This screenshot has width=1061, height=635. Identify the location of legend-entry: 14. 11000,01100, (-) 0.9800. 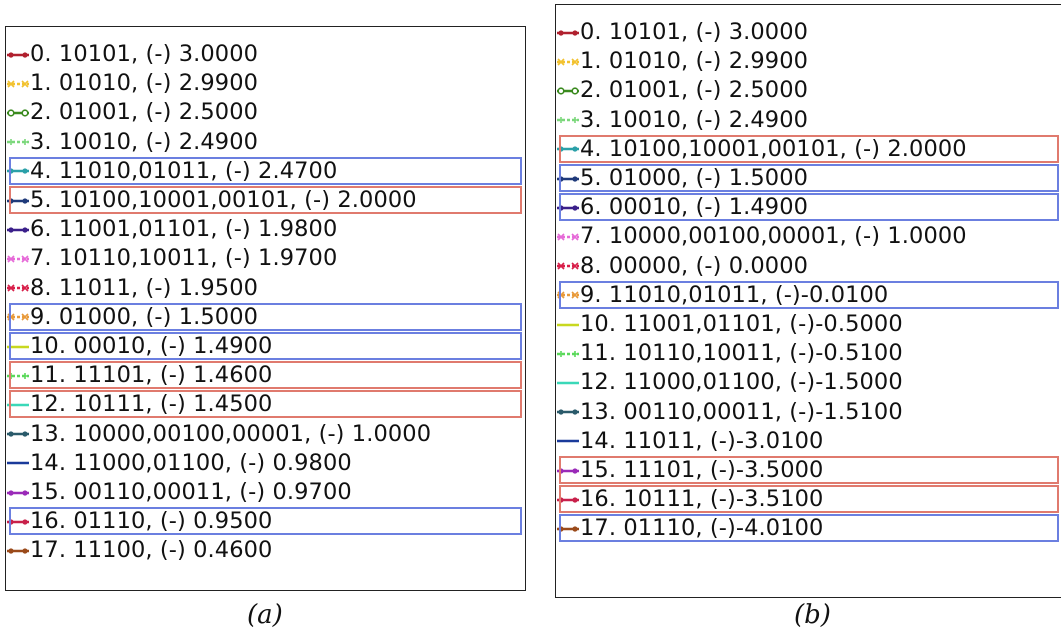
(179, 463).